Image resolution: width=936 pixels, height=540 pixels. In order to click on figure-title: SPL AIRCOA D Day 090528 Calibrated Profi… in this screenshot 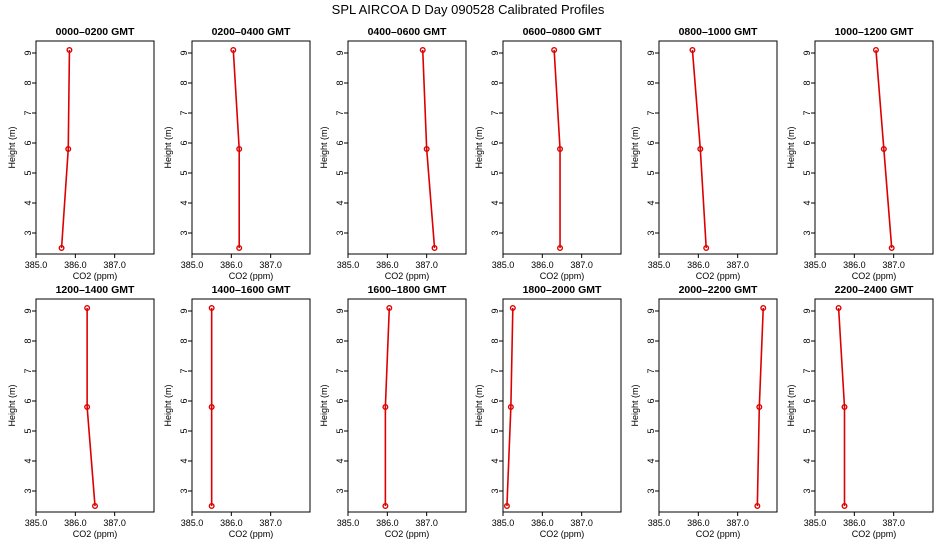, I will do `click(468, 9)`.